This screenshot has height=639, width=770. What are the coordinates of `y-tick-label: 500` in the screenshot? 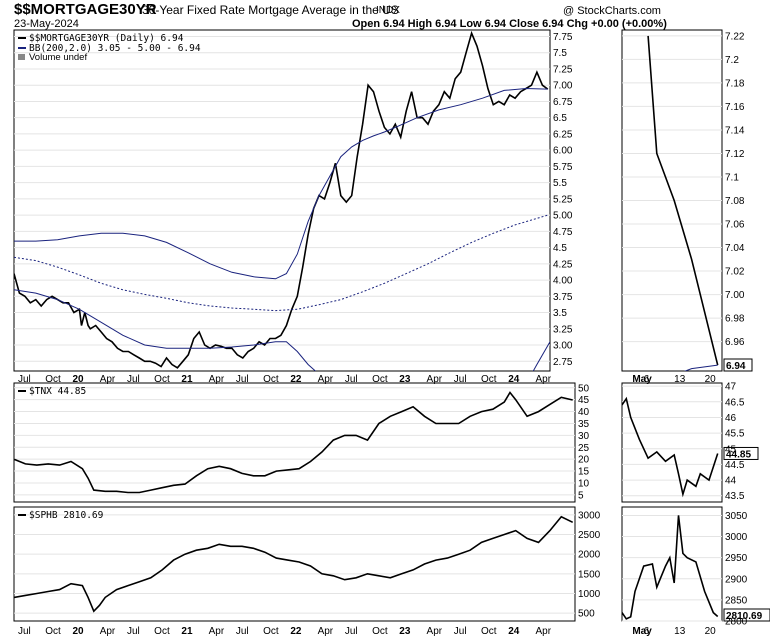 It's located at (586, 614).